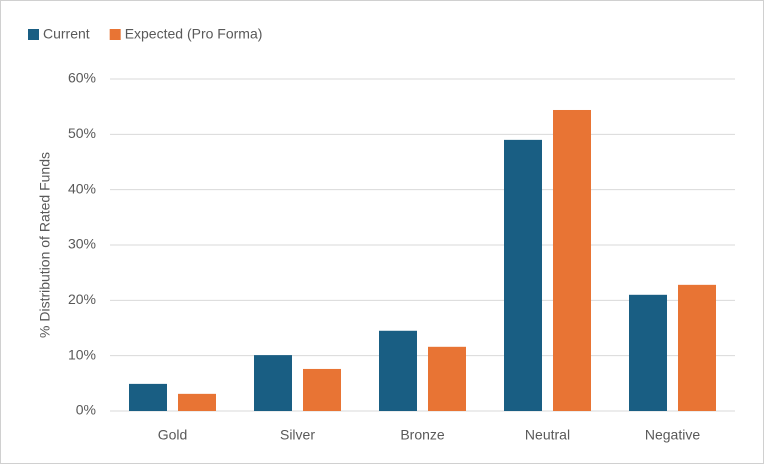 This screenshot has width=765, height=465. What do you see at coordinates (547, 435) in the screenshot?
I see `x-tick-label: Neutral` at bounding box center [547, 435].